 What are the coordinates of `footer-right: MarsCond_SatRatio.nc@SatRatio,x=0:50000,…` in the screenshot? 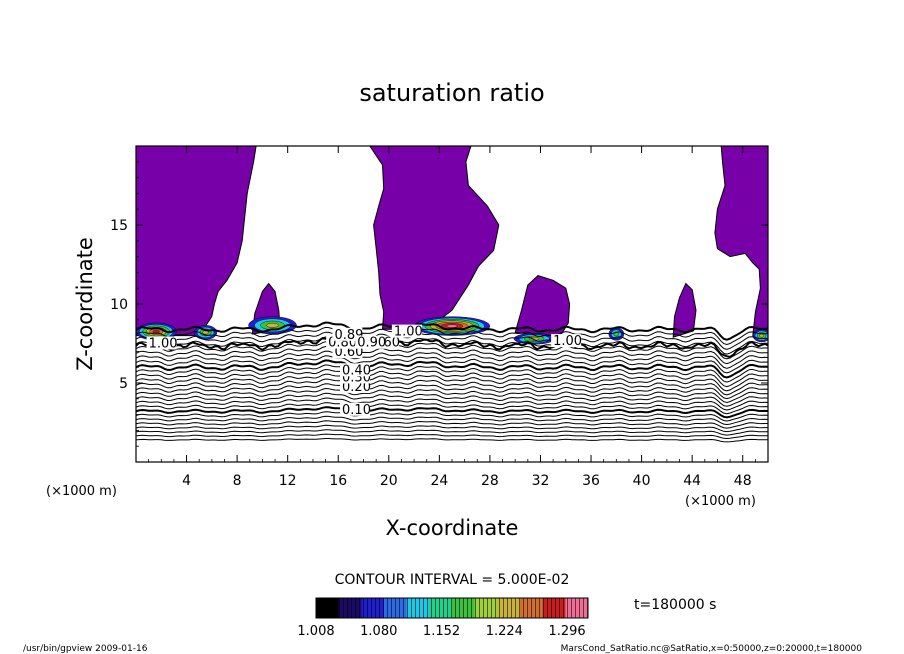 It's located at (712, 649).